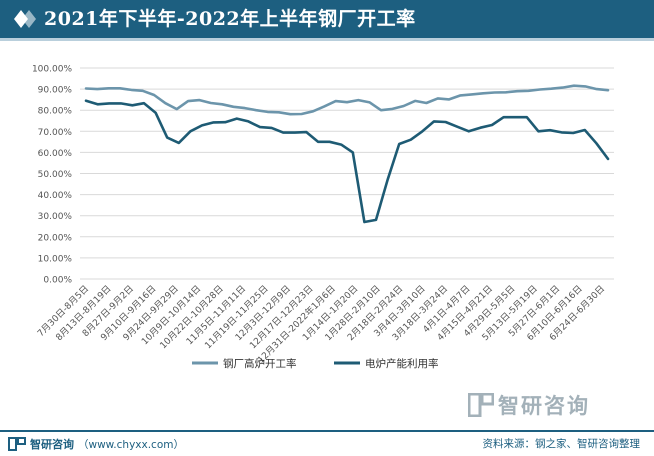  What do you see at coordinates (327, 39) in the screenshot?
I see `title-divider` at bounding box center [327, 39].